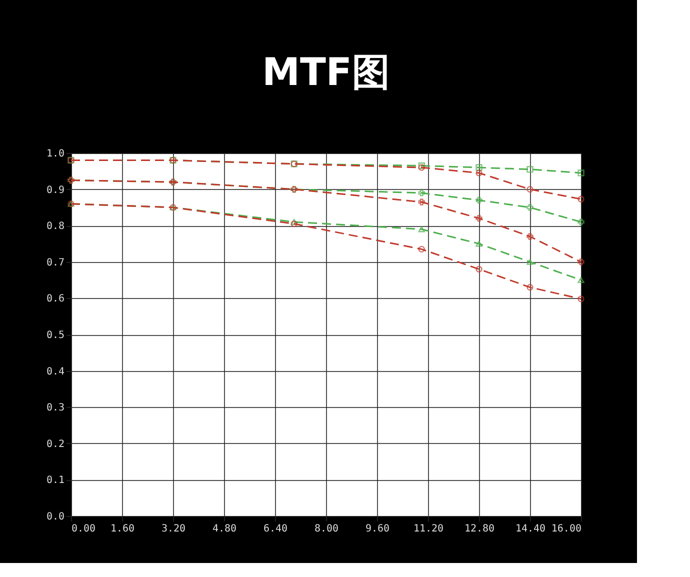 Image resolution: width=690 pixels, height=577 pixels. What do you see at coordinates (122, 529) in the screenshot?
I see `x-tick-label: 1.60` at bounding box center [122, 529].